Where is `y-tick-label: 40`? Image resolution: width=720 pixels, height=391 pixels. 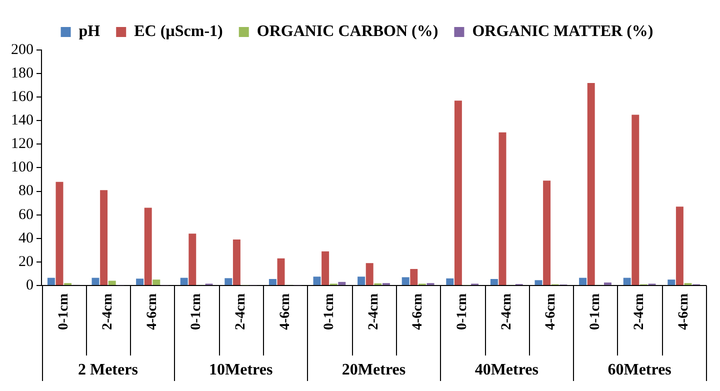 y-tick-label: 40 is located at coordinates (26, 238).